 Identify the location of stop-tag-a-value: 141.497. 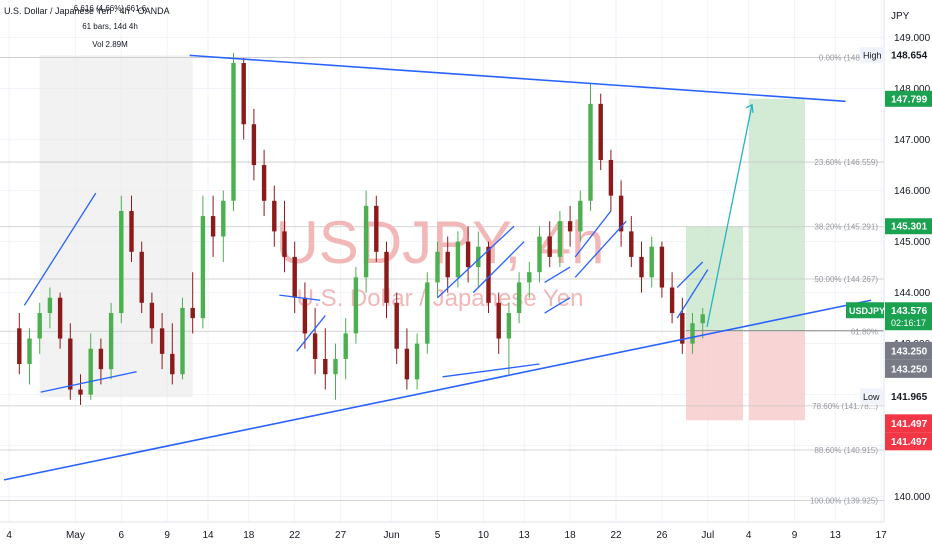
(909, 424).